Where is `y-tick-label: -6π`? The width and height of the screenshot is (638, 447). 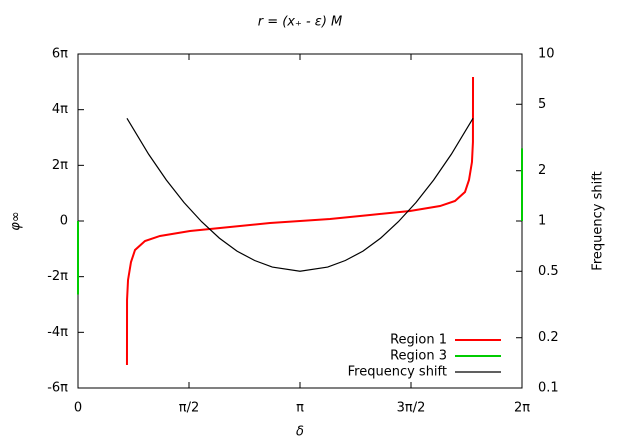
y-tick-label: -6π is located at coordinates (57, 388).